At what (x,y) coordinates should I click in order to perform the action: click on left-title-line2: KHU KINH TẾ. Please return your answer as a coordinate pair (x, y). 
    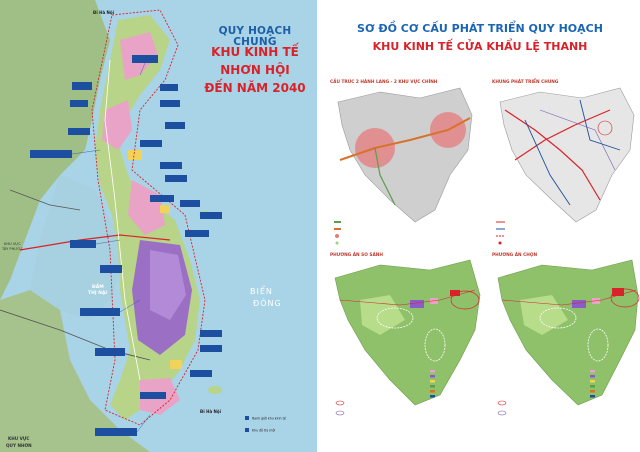
    Looking at the image, I should click on (255, 52).